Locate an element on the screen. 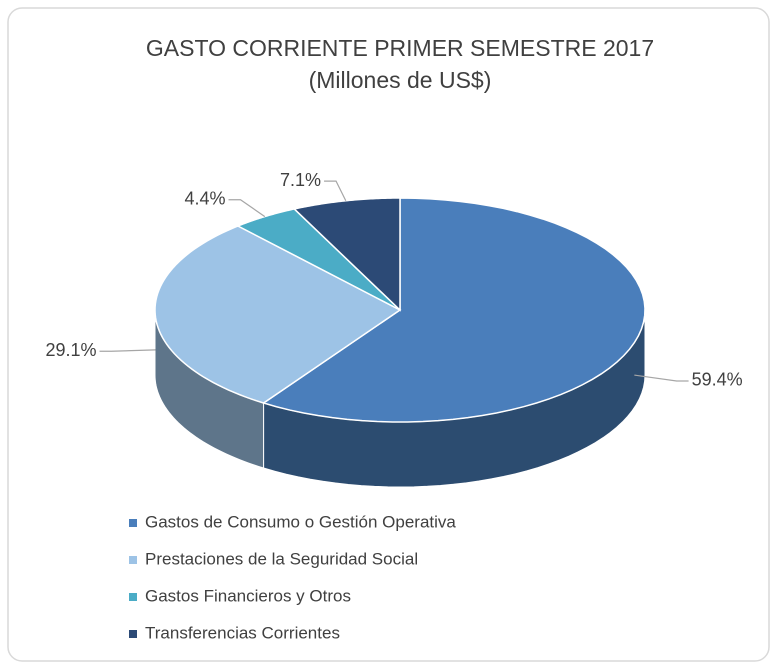 The height and width of the screenshot is (670, 778). data-label: 59.4% is located at coordinates (717, 380).